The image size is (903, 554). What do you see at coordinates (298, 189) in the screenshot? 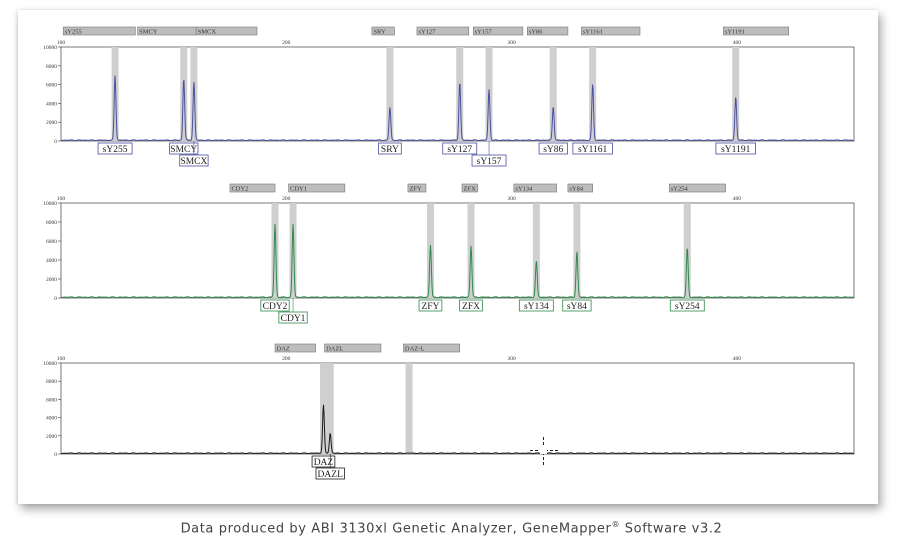
I see `bin-label: CDY1` at bounding box center [298, 189].